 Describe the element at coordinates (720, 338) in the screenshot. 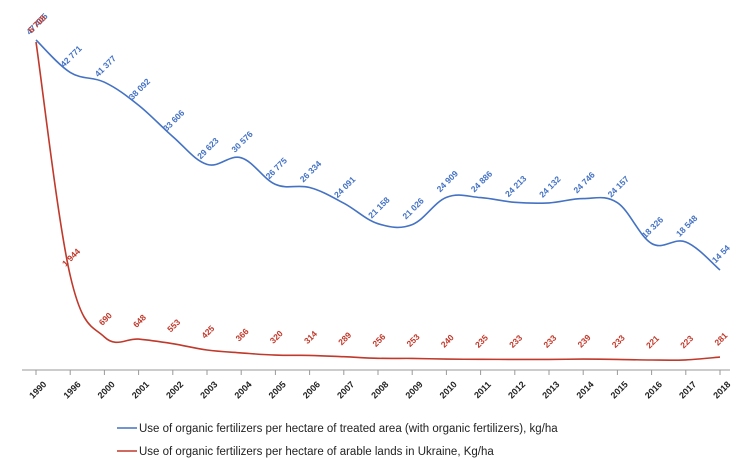

I see `series-2-data-label: 281` at that location.